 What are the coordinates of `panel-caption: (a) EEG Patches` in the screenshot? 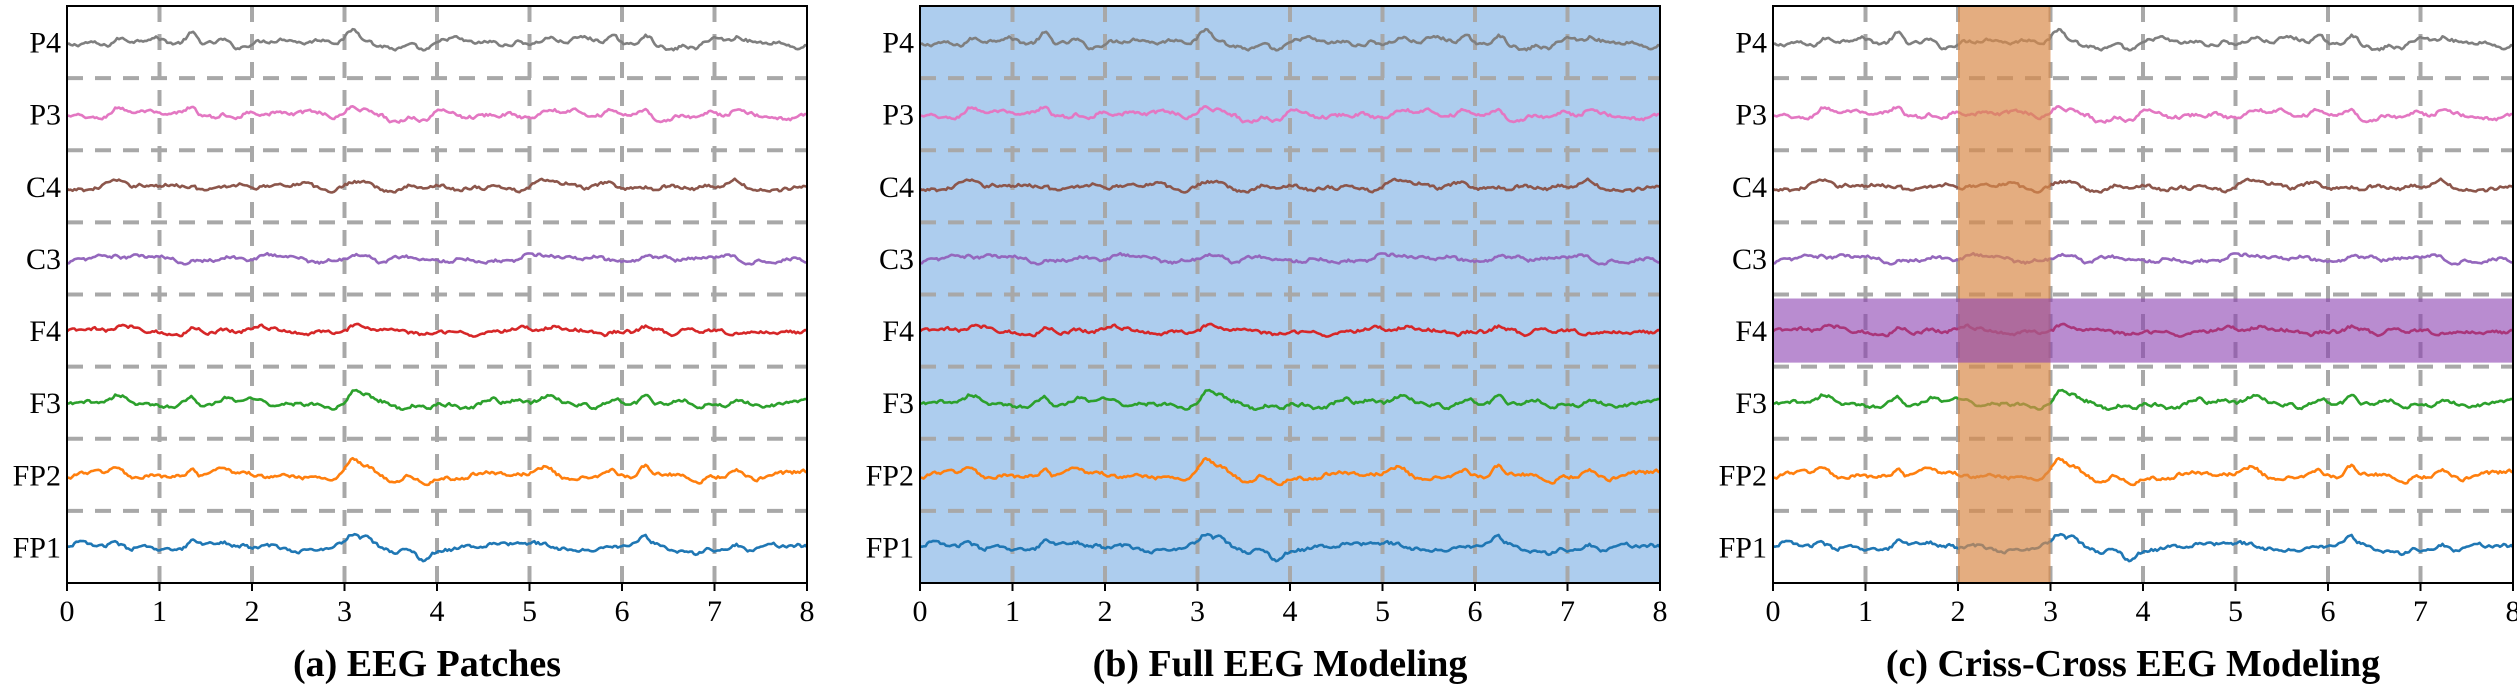 It's located at (427, 664).